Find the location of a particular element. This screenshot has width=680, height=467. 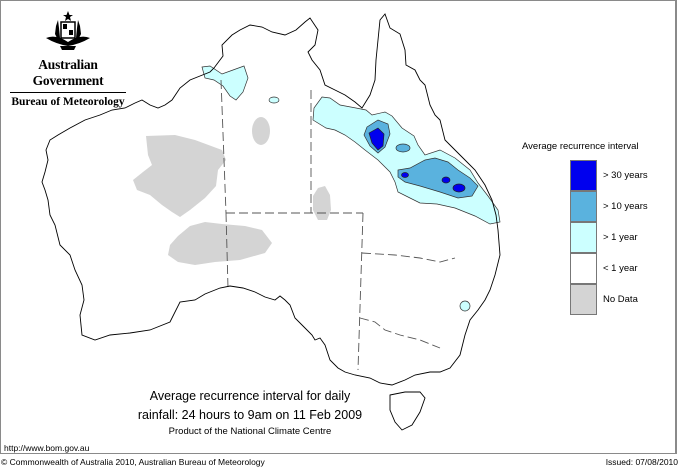

legend-item-lt1: < 1 year is located at coordinates (621, 268).